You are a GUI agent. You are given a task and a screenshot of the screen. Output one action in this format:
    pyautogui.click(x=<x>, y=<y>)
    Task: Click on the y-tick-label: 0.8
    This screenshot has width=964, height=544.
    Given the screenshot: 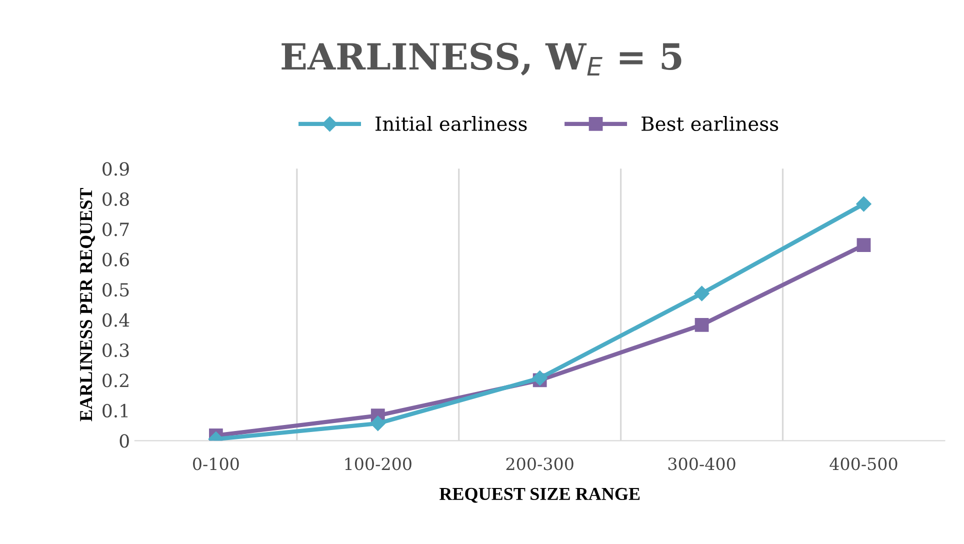 What is the action you would take?
    pyautogui.click(x=115, y=199)
    